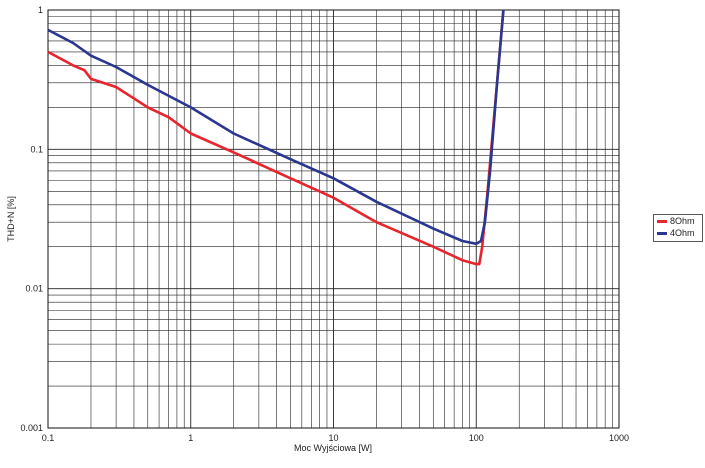 The width and height of the screenshot is (705, 468). I want to click on legend-label-4ohm: 4Ohm, so click(682, 233).